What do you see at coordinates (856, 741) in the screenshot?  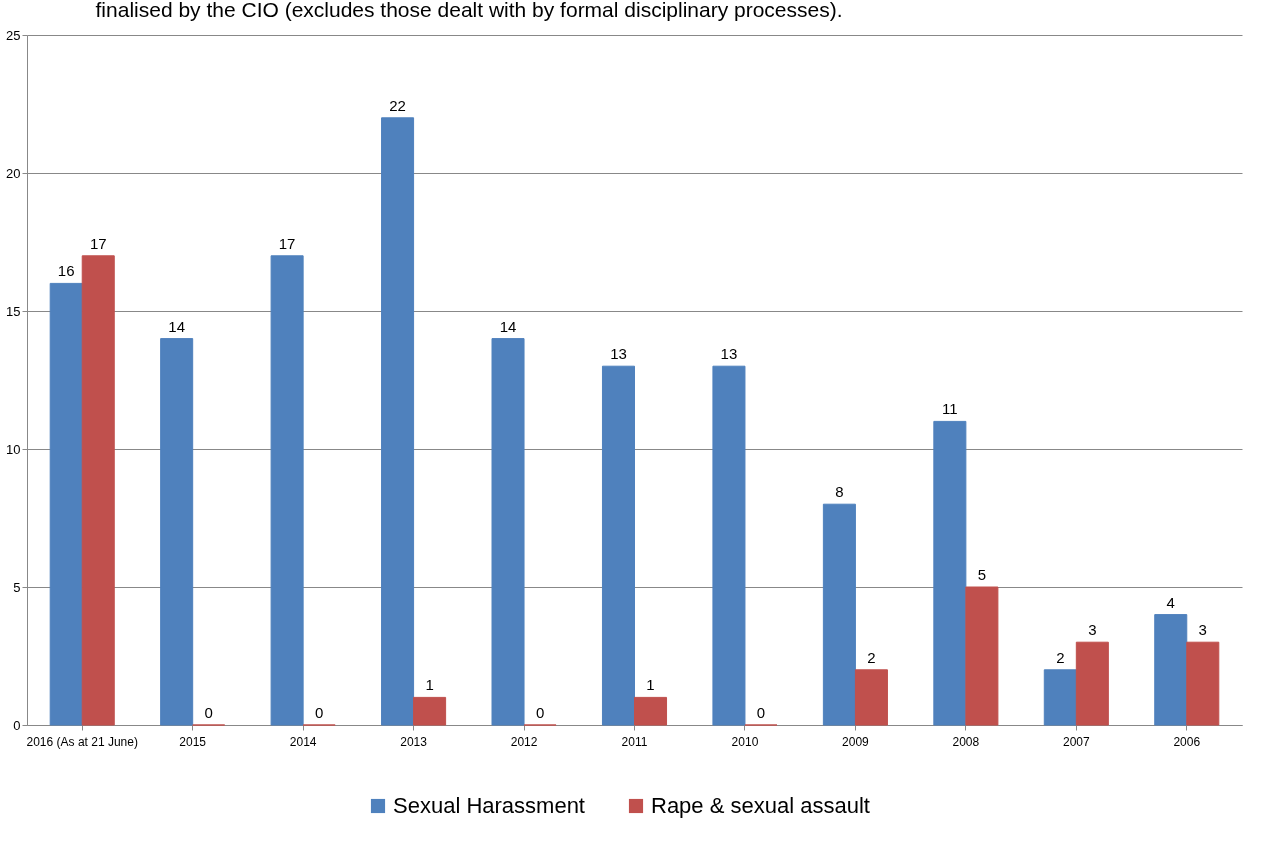 I see `x-tick-label: 2009` at bounding box center [856, 741].